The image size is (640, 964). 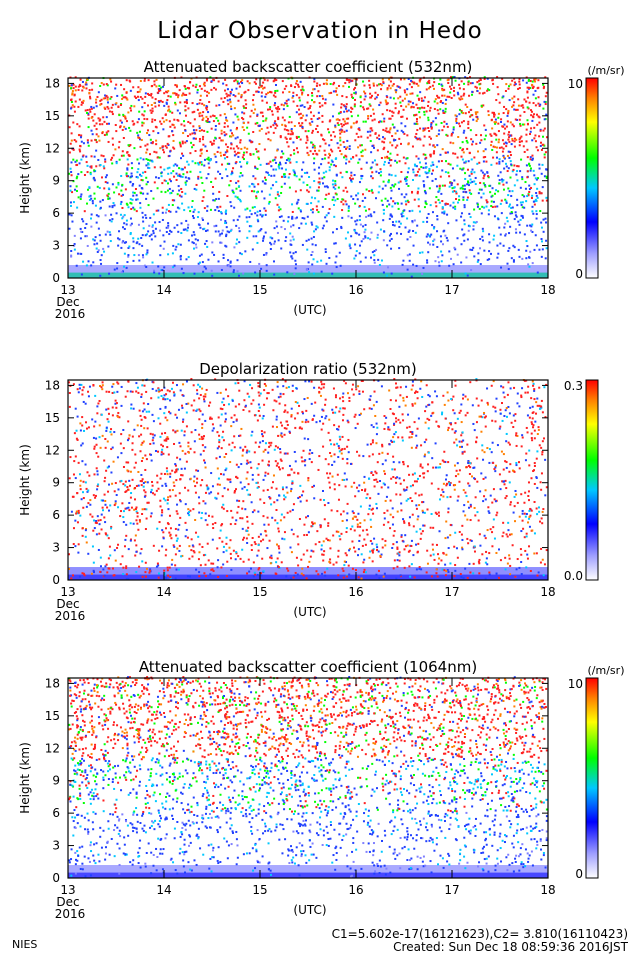 What do you see at coordinates (573, 386) in the screenshot?
I see `colorbar-max-label: 0.3` at bounding box center [573, 386].